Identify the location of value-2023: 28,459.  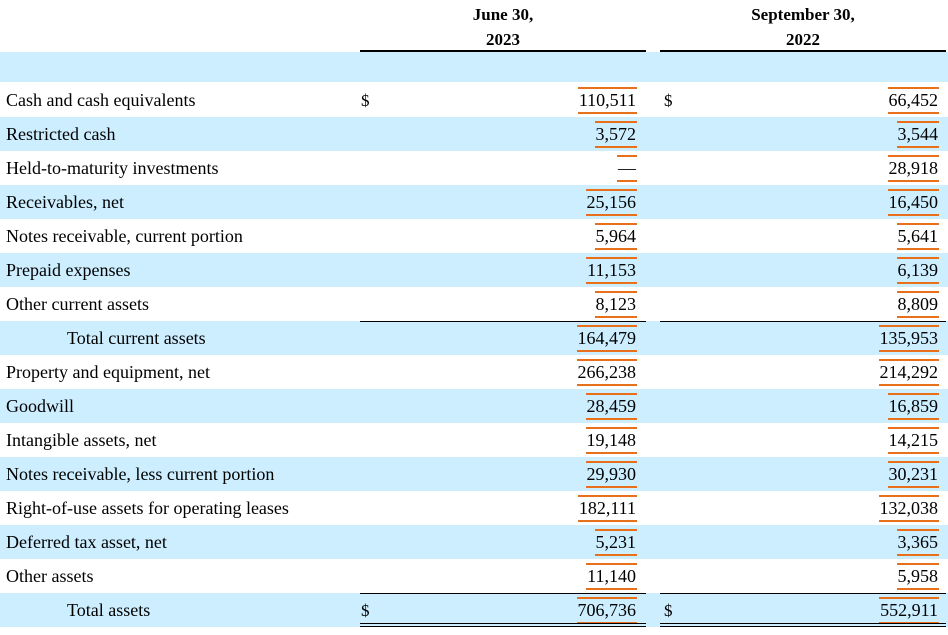
(611, 406).